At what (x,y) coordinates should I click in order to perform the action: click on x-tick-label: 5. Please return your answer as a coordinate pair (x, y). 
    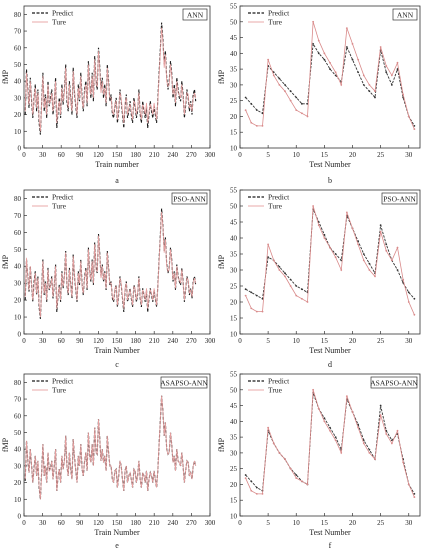
    Looking at the image, I should click on (268, 341).